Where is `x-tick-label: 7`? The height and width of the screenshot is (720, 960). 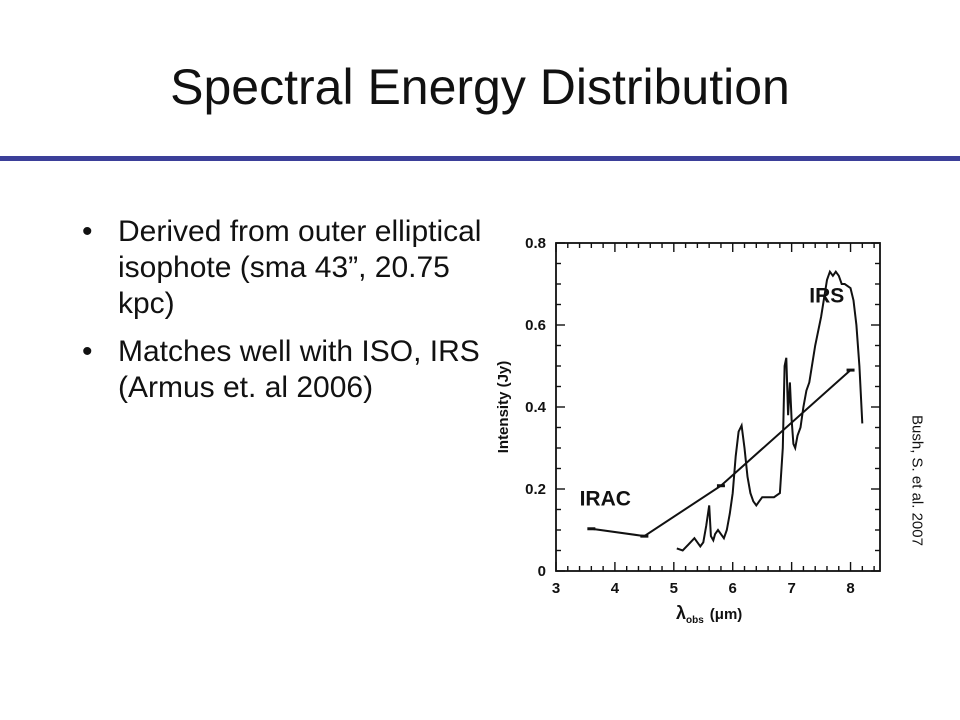 x-tick-label: 7 is located at coordinates (791, 588).